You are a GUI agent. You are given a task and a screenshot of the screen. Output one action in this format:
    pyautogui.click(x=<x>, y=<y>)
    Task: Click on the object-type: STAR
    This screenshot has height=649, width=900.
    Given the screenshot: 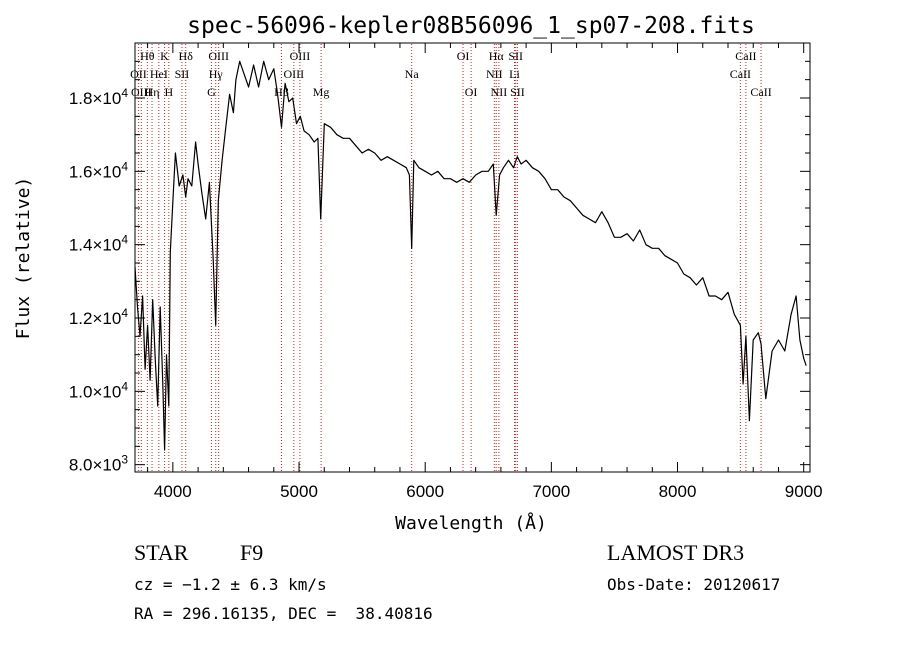 What is the action you would take?
    pyautogui.click(x=161, y=552)
    